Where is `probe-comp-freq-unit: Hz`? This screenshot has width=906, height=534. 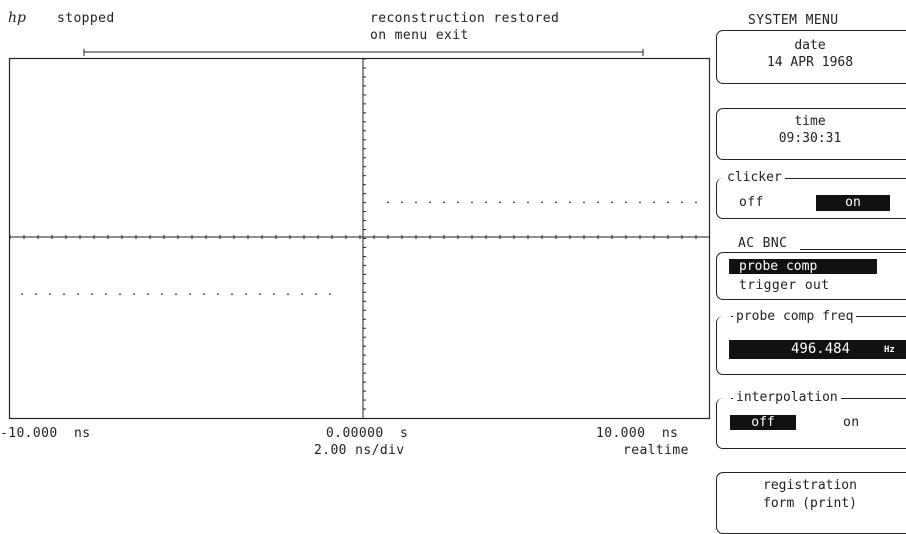 probe-comp-freq-unit: Hz is located at coordinates (889, 350).